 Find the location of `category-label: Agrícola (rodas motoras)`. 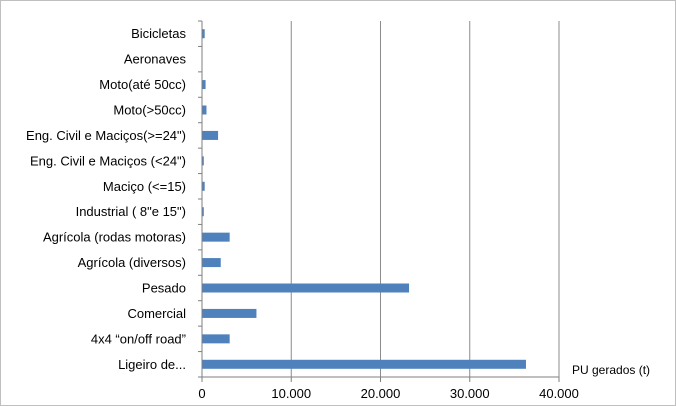

category-label: Agrícola (rodas motoras) is located at coordinates (114, 237).